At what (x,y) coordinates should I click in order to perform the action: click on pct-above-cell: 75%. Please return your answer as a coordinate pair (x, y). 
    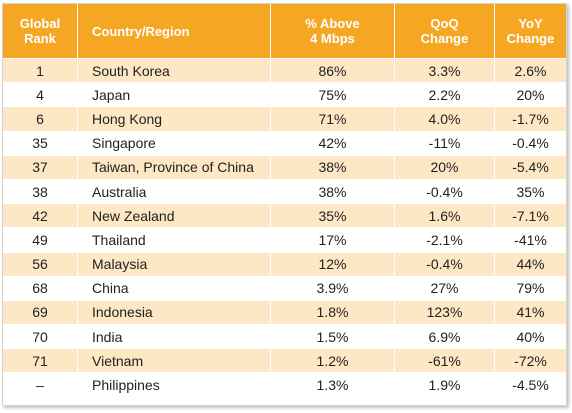
    Looking at the image, I should click on (333, 95).